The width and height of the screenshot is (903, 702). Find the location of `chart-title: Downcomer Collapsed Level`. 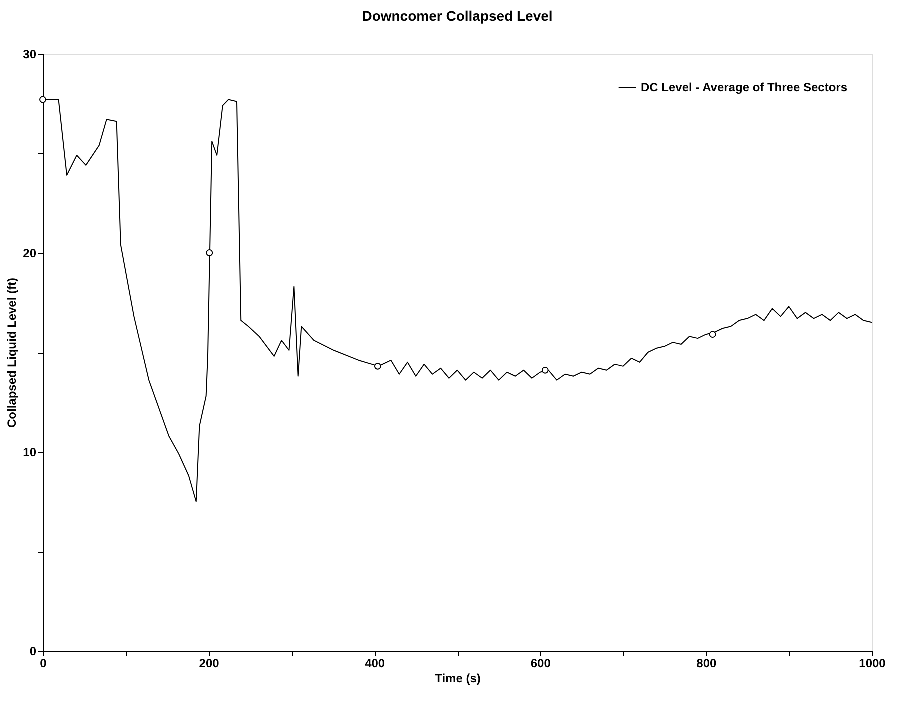

chart-title: Downcomer Collapsed Level is located at coordinates (457, 16).